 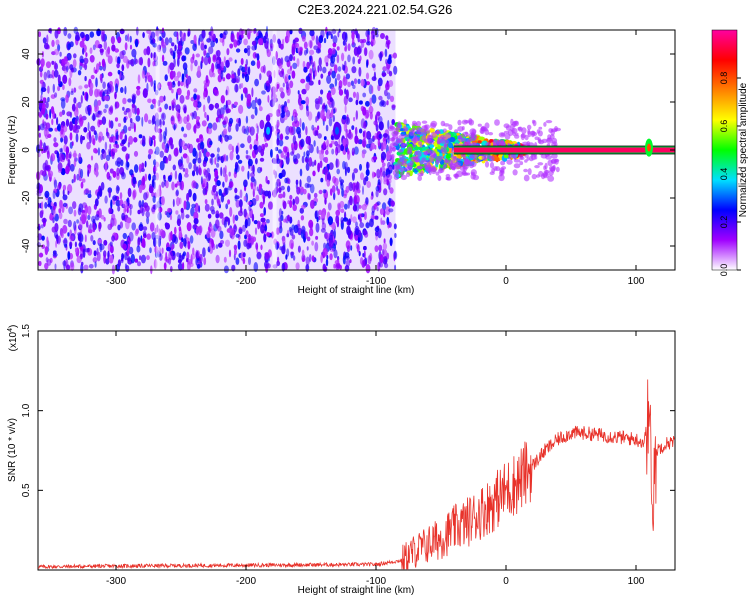 What do you see at coordinates (26, 102) in the screenshot?
I see `y-tick-label: 20` at bounding box center [26, 102].